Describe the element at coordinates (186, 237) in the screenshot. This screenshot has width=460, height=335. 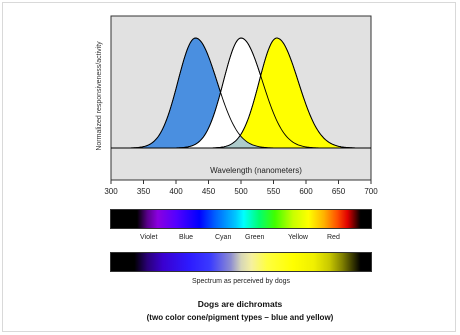
I see `label-blue: Blue` at that location.